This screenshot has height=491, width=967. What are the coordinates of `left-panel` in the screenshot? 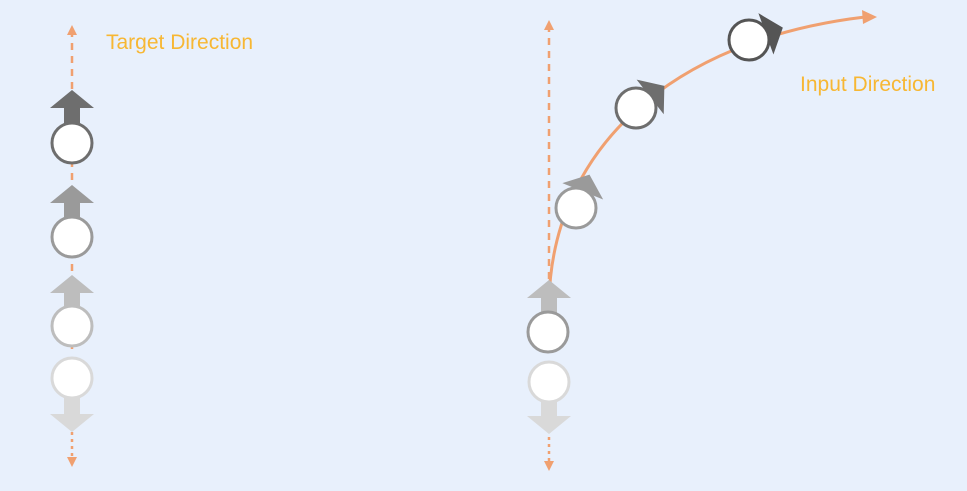 It's located at (72, 246).